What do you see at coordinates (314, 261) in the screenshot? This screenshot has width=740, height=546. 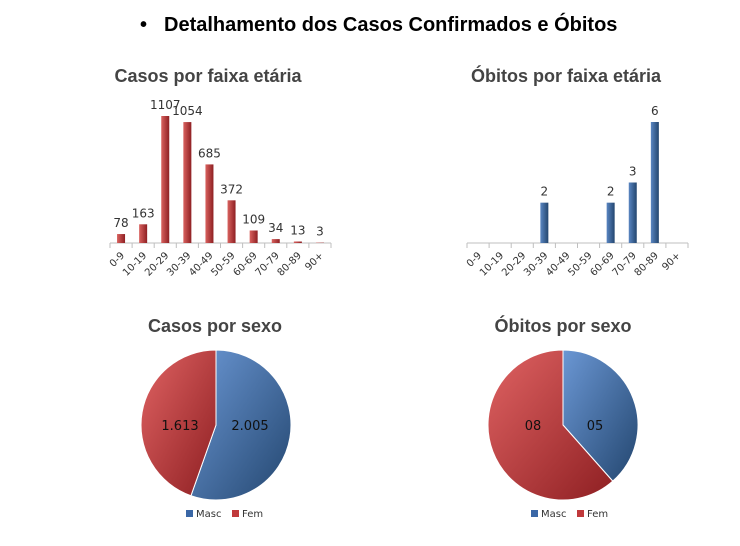 I see `casos-faixa-tick-label: 90+` at bounding box center [314, 261].